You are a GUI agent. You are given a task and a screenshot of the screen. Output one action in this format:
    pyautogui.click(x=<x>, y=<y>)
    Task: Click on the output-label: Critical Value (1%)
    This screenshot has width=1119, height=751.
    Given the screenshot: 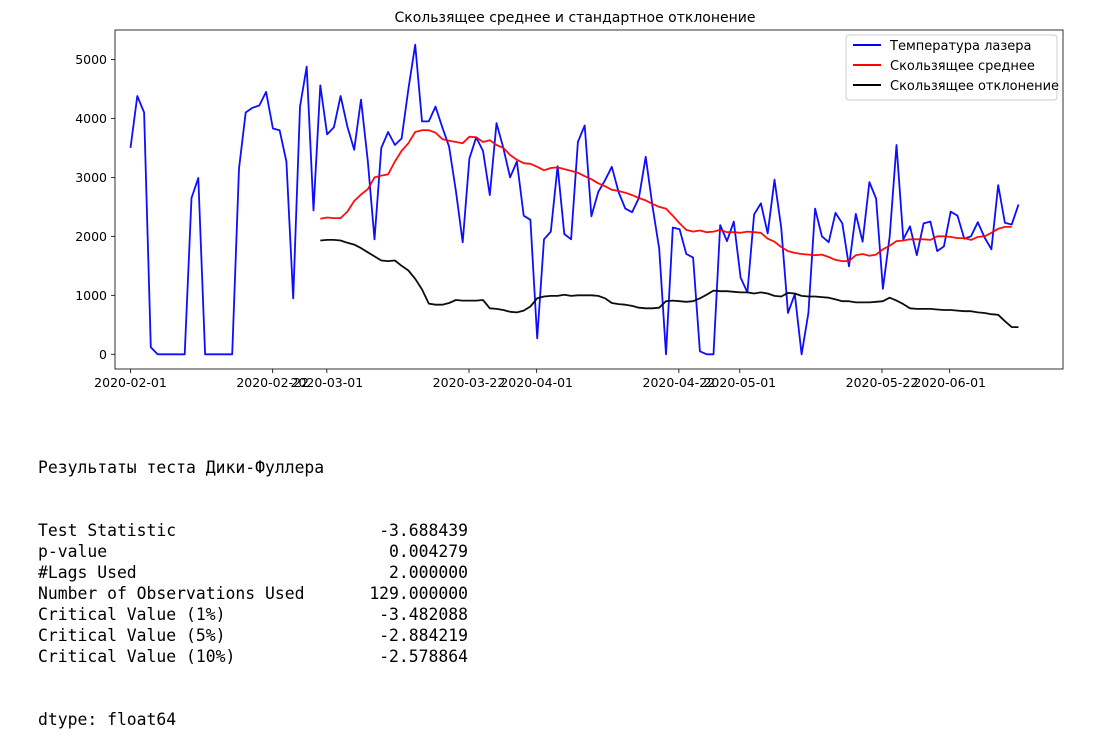 What is the action you would take?
    pyautogui.click(x=132, y=614)
    